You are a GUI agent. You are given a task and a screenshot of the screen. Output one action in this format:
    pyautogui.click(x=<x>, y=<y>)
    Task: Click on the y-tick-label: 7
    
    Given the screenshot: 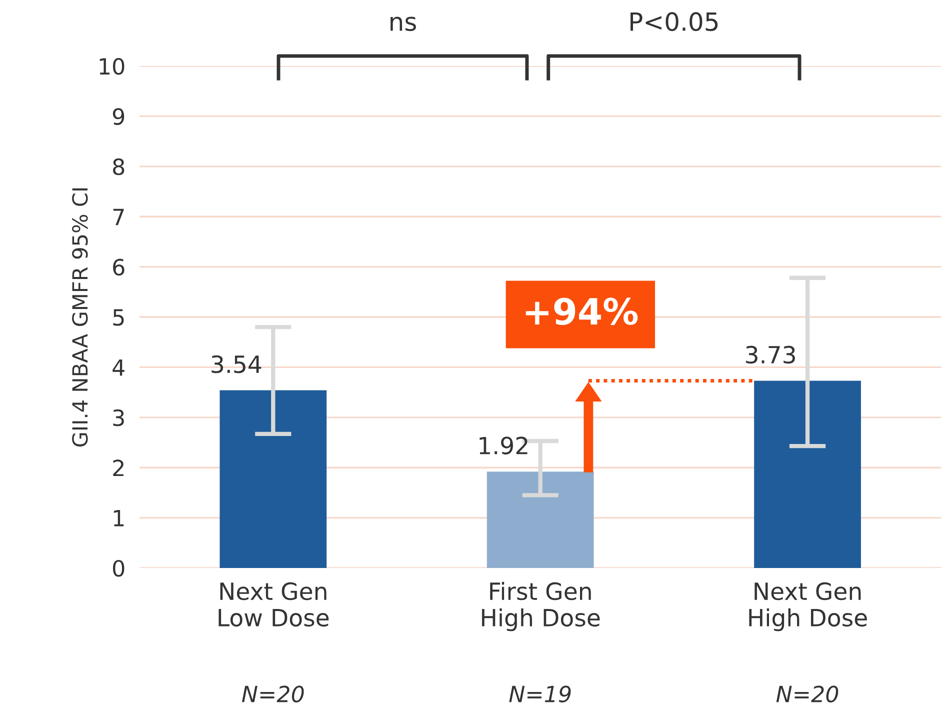 What is the action you would take?
    pyautogui.click(x=118, y=217)
    